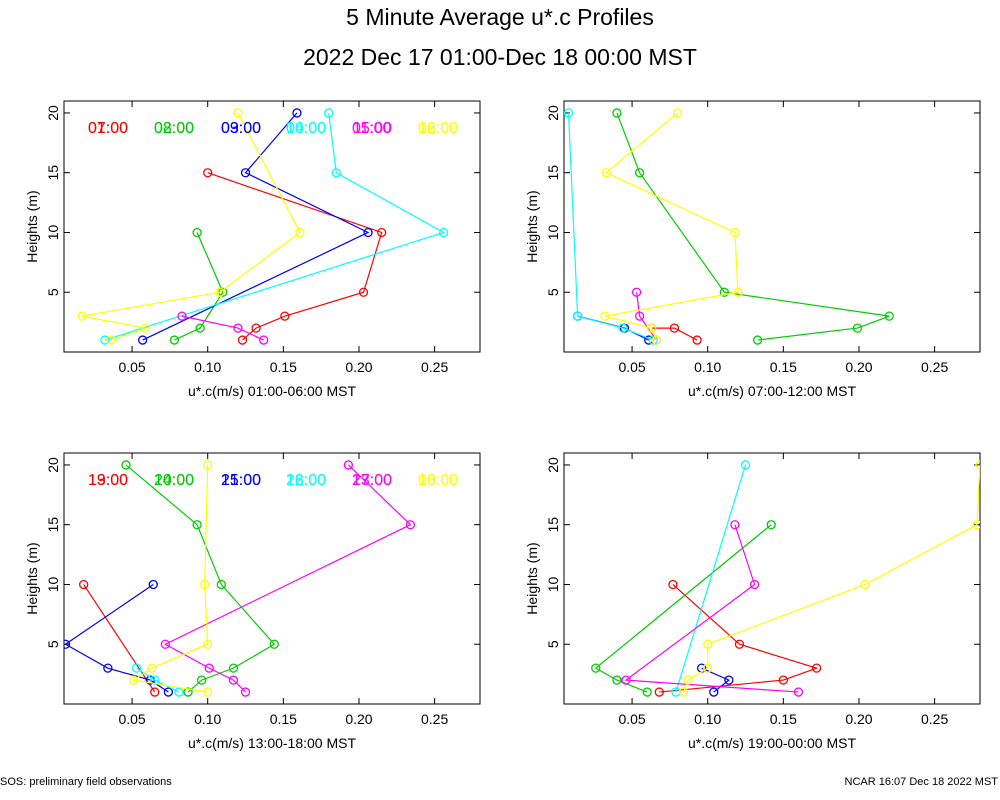 Image resolution: width=1000 pixels, height=800 pixels. I want to click on y-tick-label: 15, so click(553, 173).